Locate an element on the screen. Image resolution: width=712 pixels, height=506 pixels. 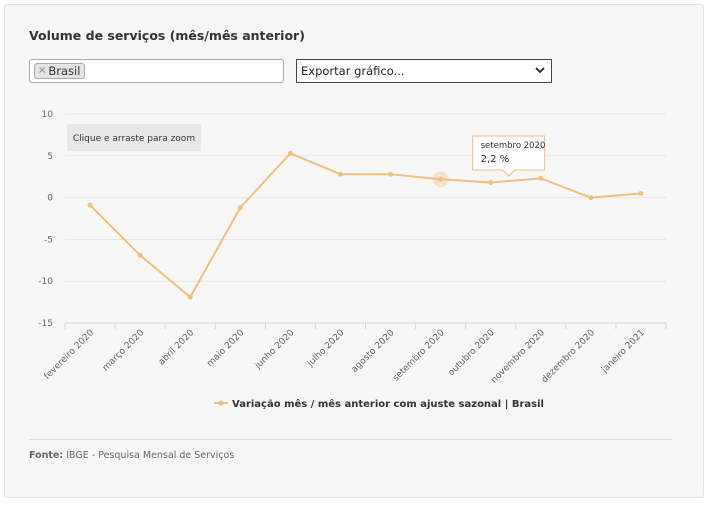
tooltip-box is located at coordinates (509, 156).